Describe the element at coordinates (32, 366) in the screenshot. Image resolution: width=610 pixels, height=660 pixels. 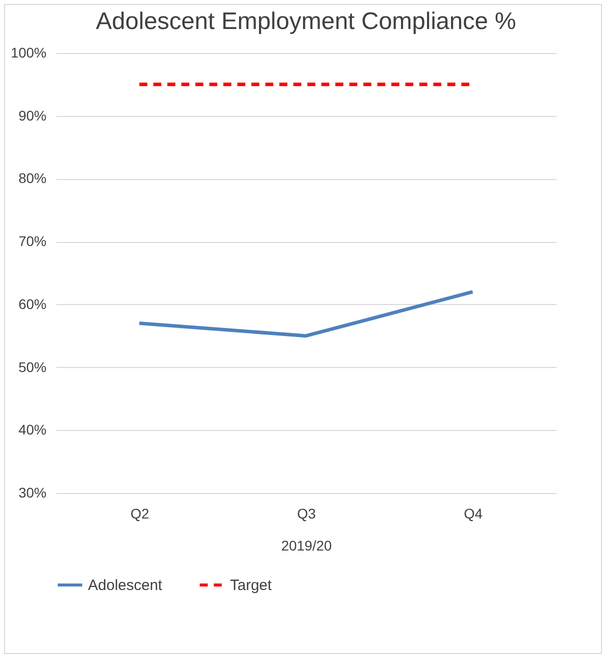
I see `y-tick-label: 50%` at that location.